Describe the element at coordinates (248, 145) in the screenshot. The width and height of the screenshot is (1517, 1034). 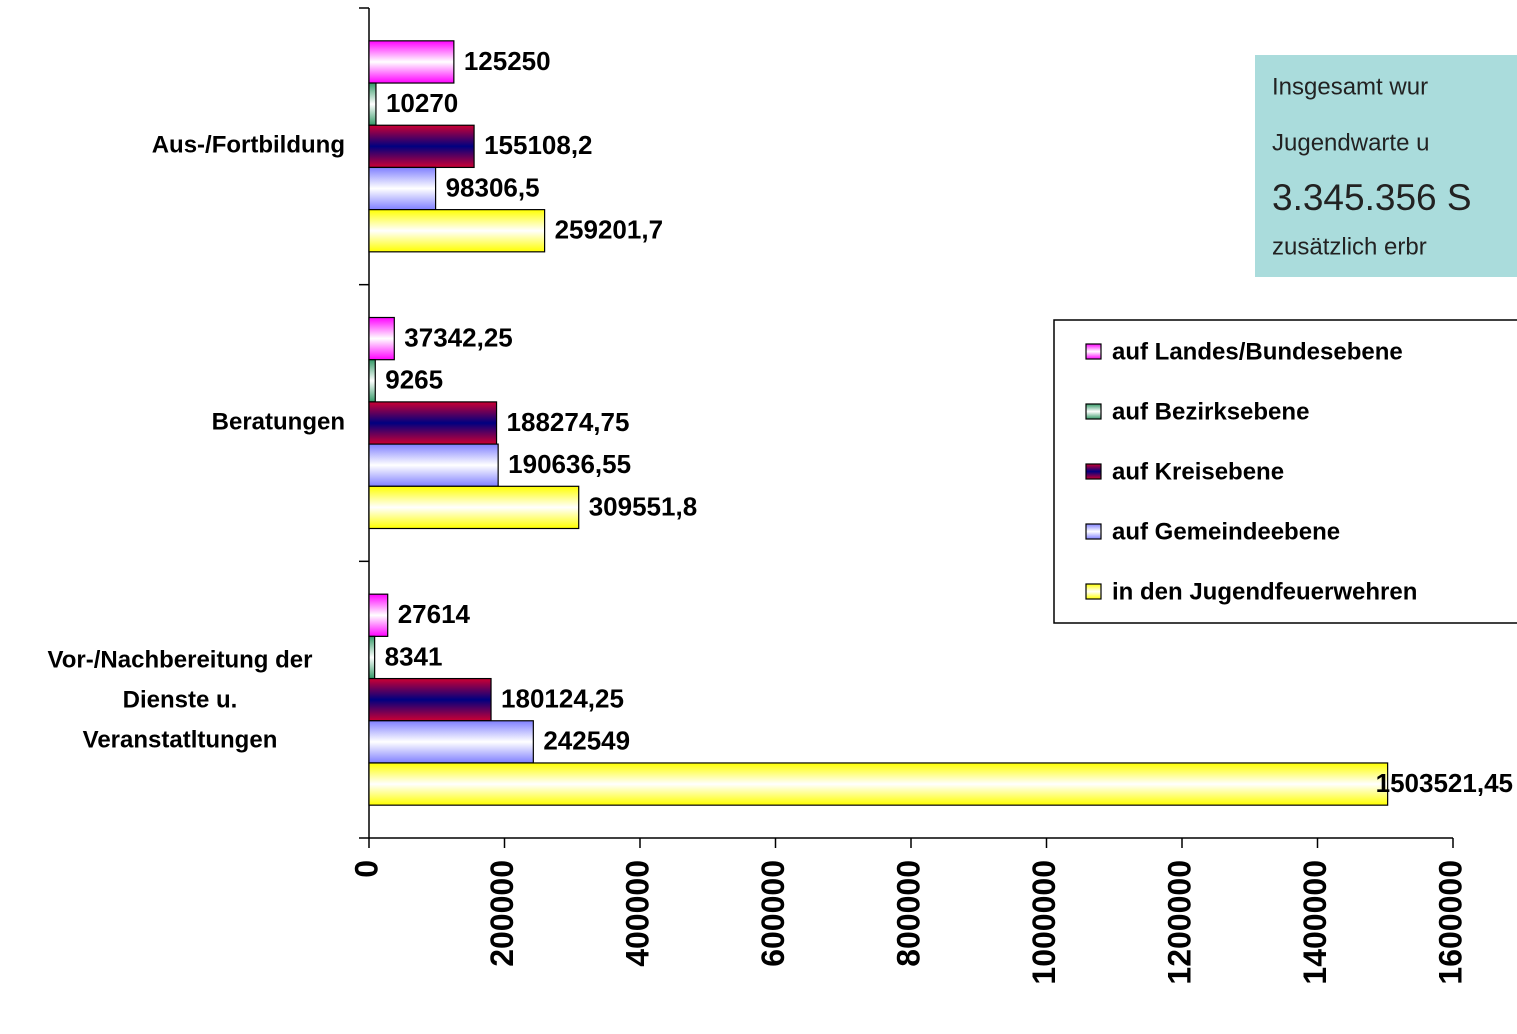
I see `category-label: Aus-/Fortbildung` at that location.